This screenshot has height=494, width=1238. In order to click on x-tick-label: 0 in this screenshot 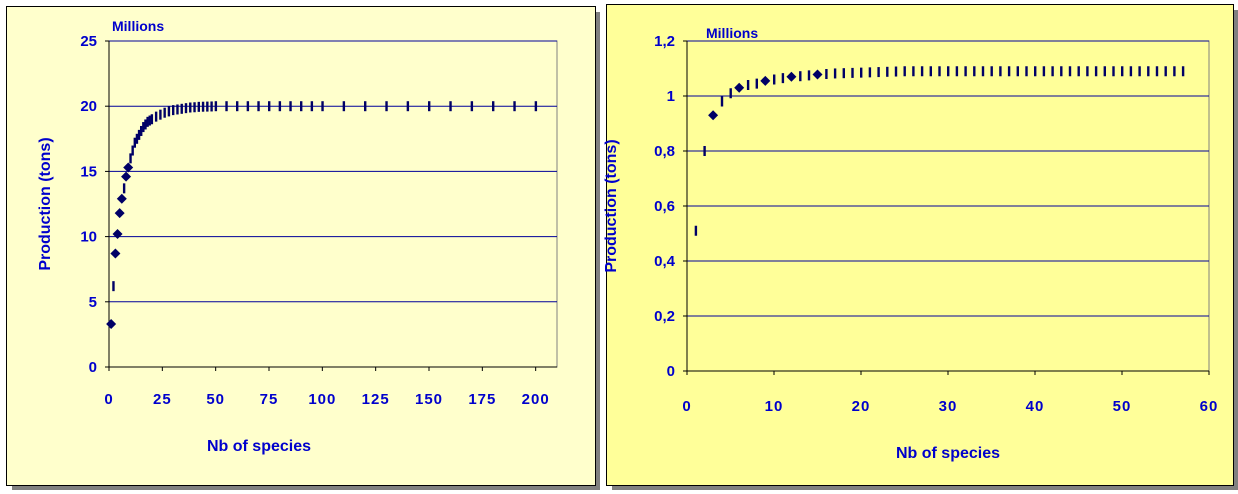, I will do `click(686, 406)`.